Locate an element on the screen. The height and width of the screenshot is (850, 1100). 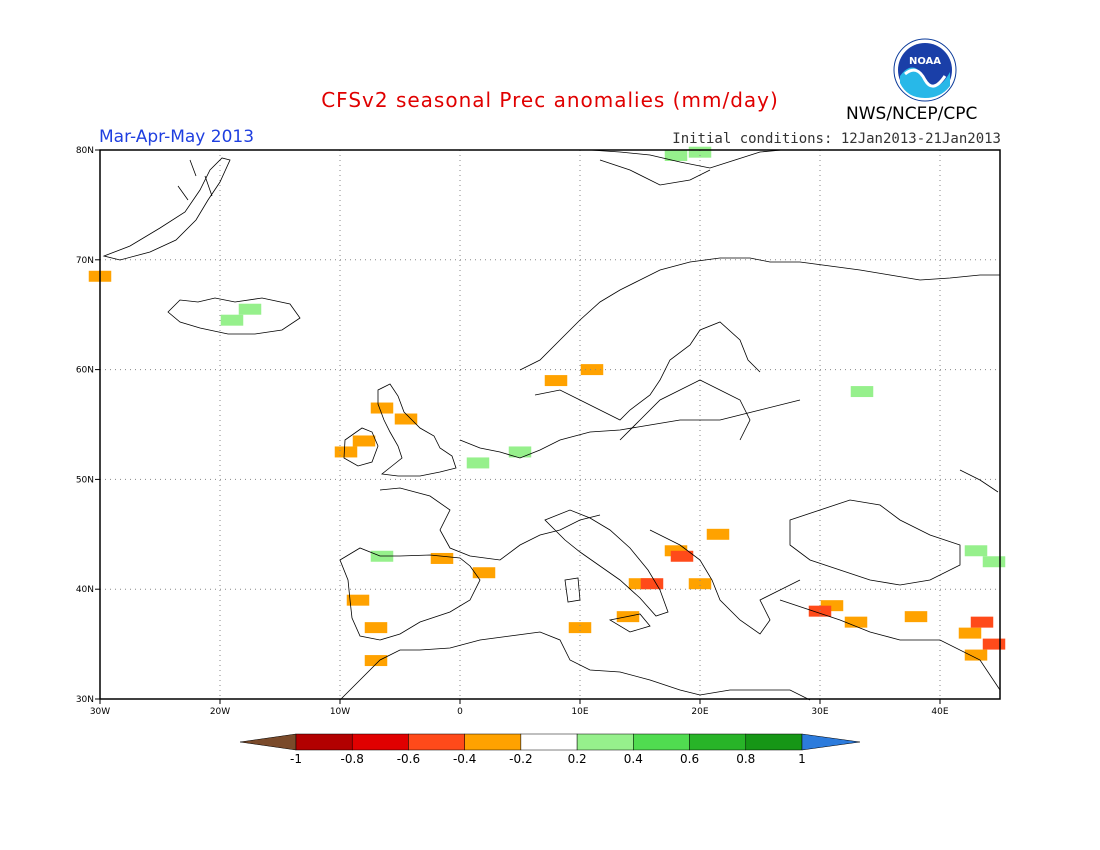
lat-tick-label: 30N is located at coordinates (85, 700).